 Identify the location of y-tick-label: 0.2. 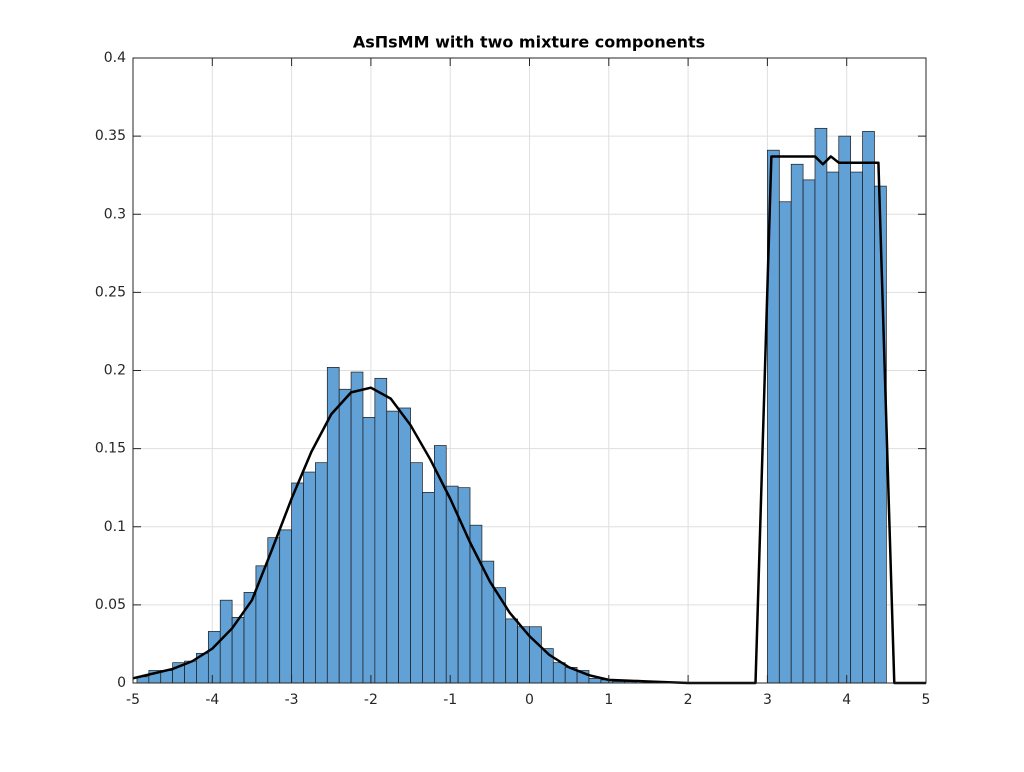
(115, 371).